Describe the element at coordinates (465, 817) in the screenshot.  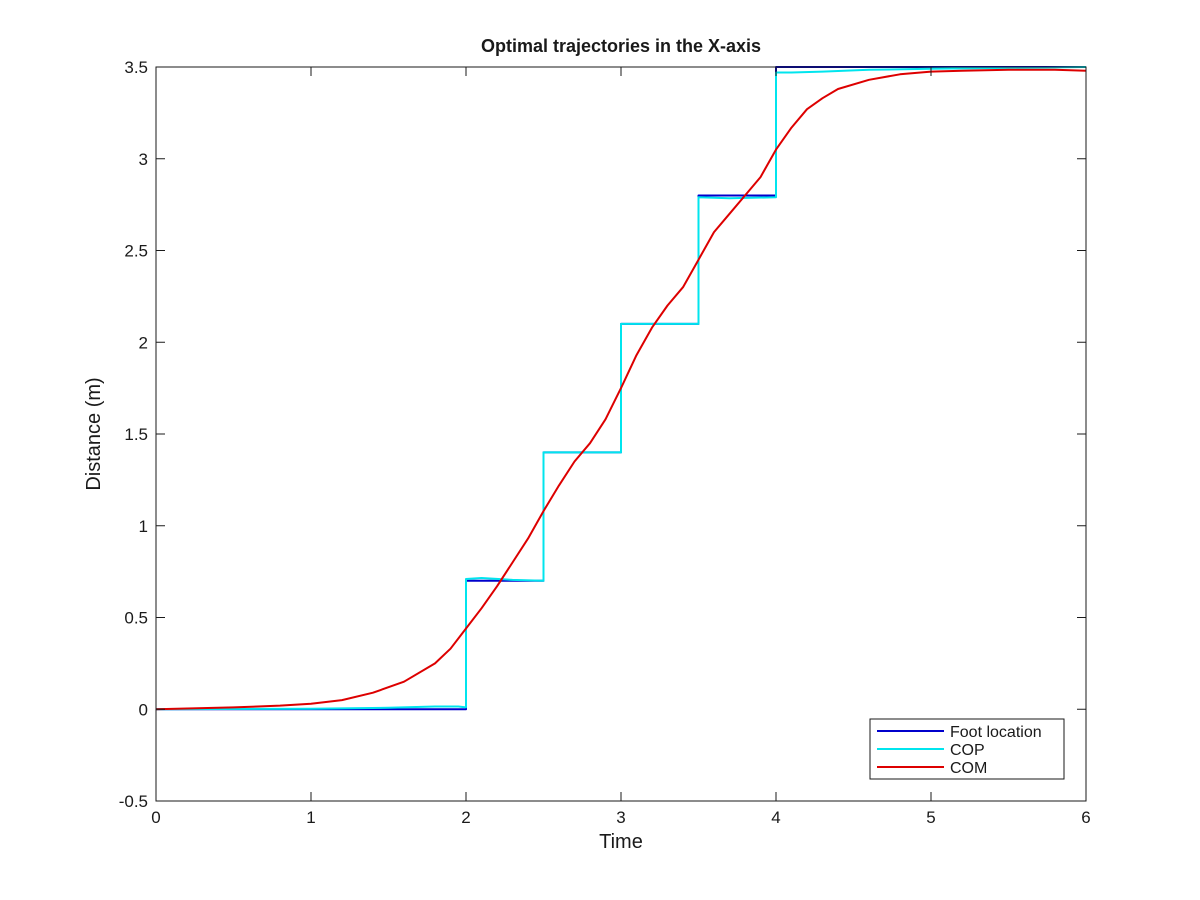
I see `x-tick-label: 2` at that location.